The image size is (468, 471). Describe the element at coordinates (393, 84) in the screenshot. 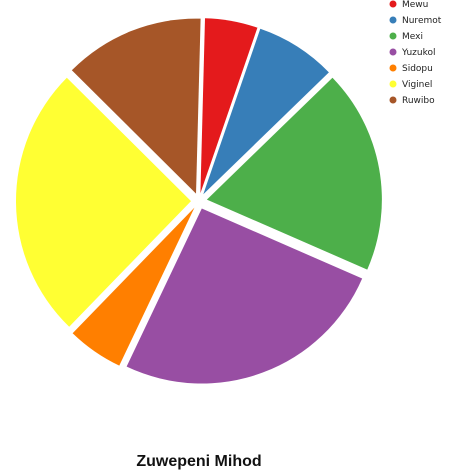

I see `legend-marker-viginel` at that location.